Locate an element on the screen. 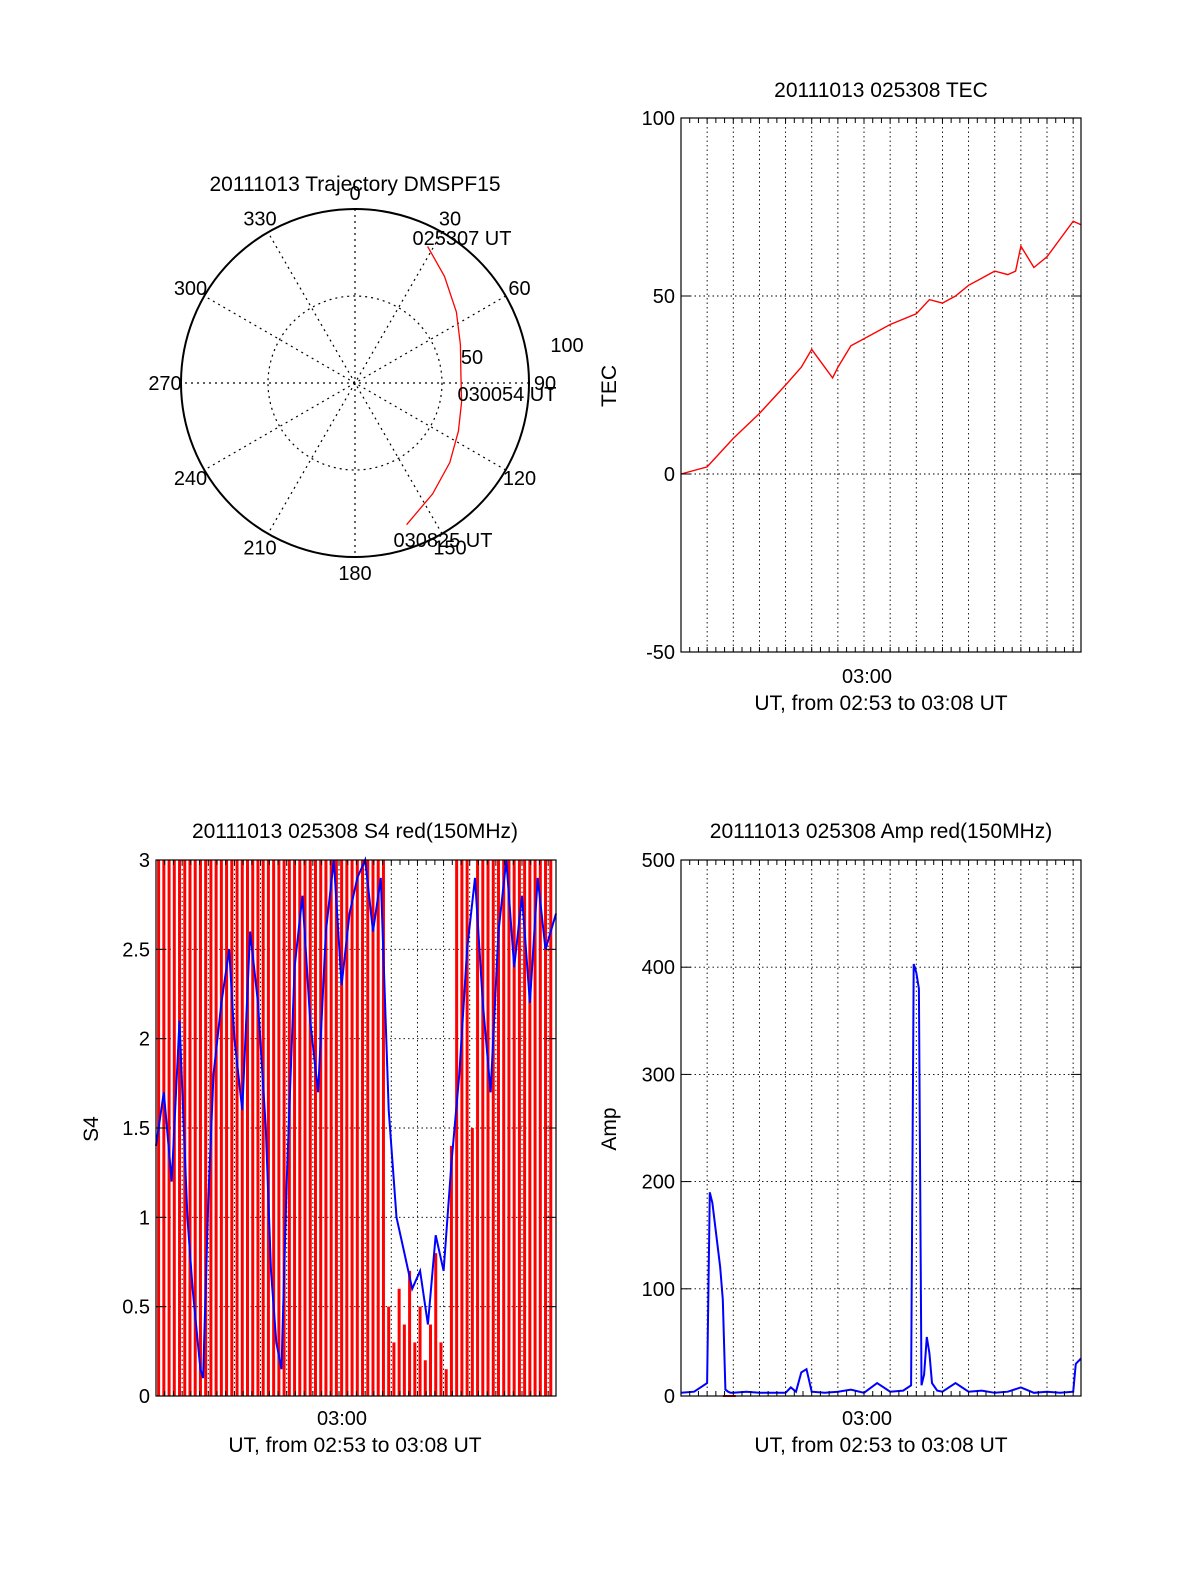 The width and height of the screenshot is (1200, 1575). y-tick-label: -50 is located at coordinates (660, 653).